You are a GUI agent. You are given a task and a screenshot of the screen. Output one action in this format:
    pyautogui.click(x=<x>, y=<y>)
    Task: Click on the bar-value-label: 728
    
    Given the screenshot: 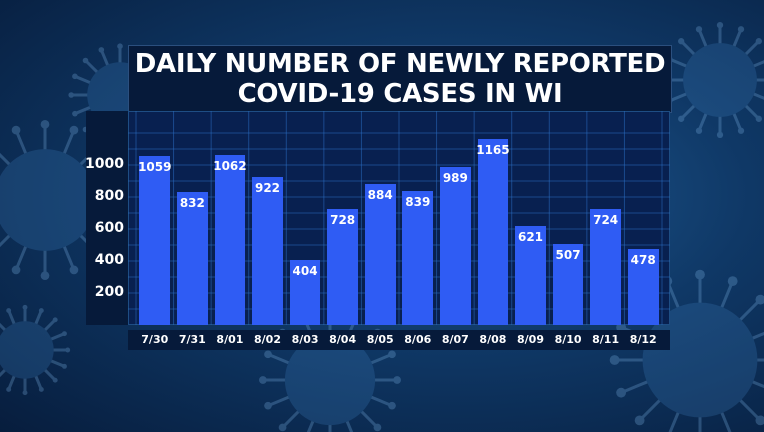 What is the action you would take?
    pyautogui.click(x=343, y=219)
    